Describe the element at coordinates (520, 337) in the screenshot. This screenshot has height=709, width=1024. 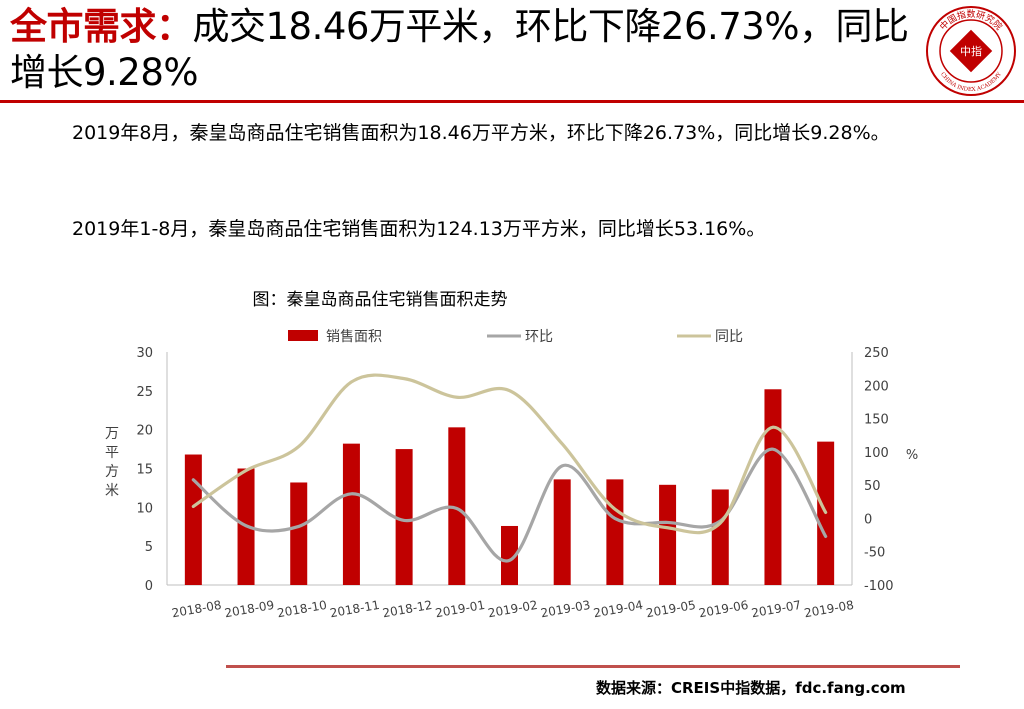
I see `legend-item: 环比` at that location.